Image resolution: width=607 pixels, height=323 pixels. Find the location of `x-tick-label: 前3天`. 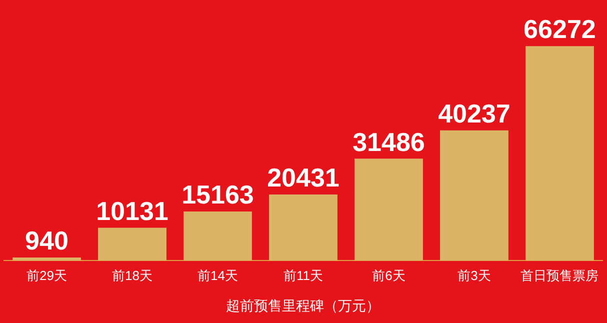

x-tick-label: 前3天 is located at coordinates (474, 275).